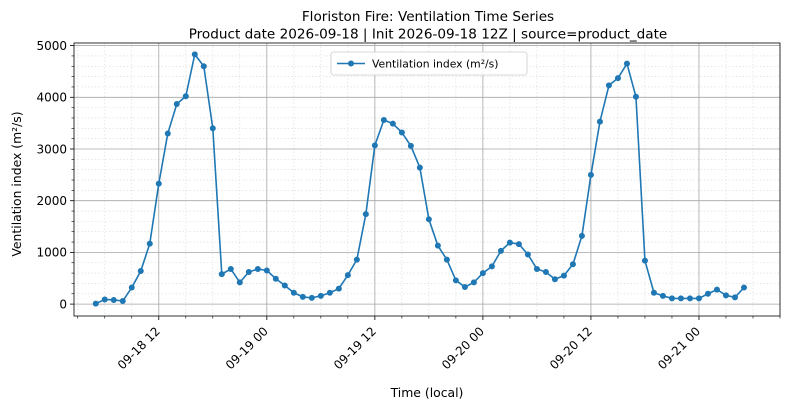 The width and height of the screenshot is (790, 409). I want to click on legend-marker, so click(351, 63).